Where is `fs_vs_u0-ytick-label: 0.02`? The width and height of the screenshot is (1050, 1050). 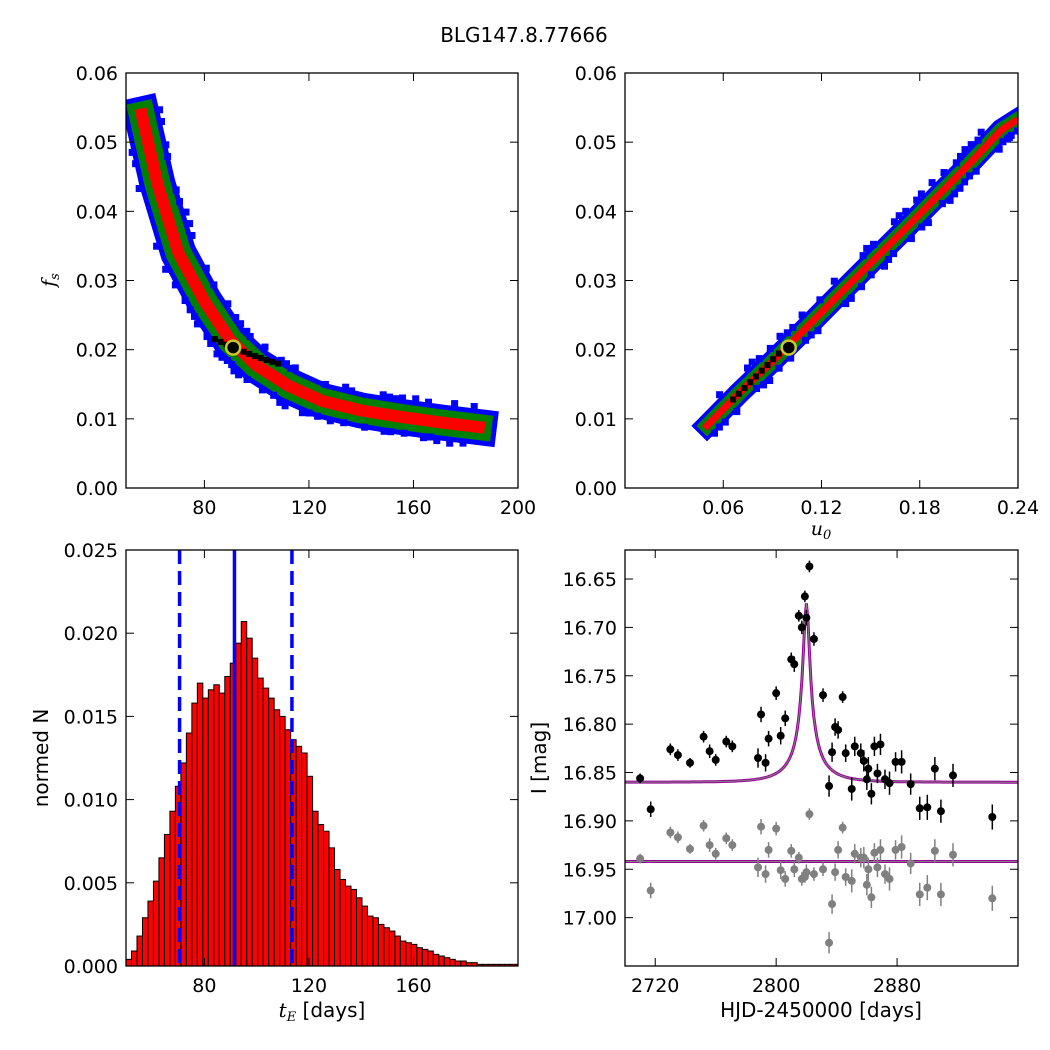
fs_vs_u0-ytick-label: 0.02 is located at coordinates (596, 351).